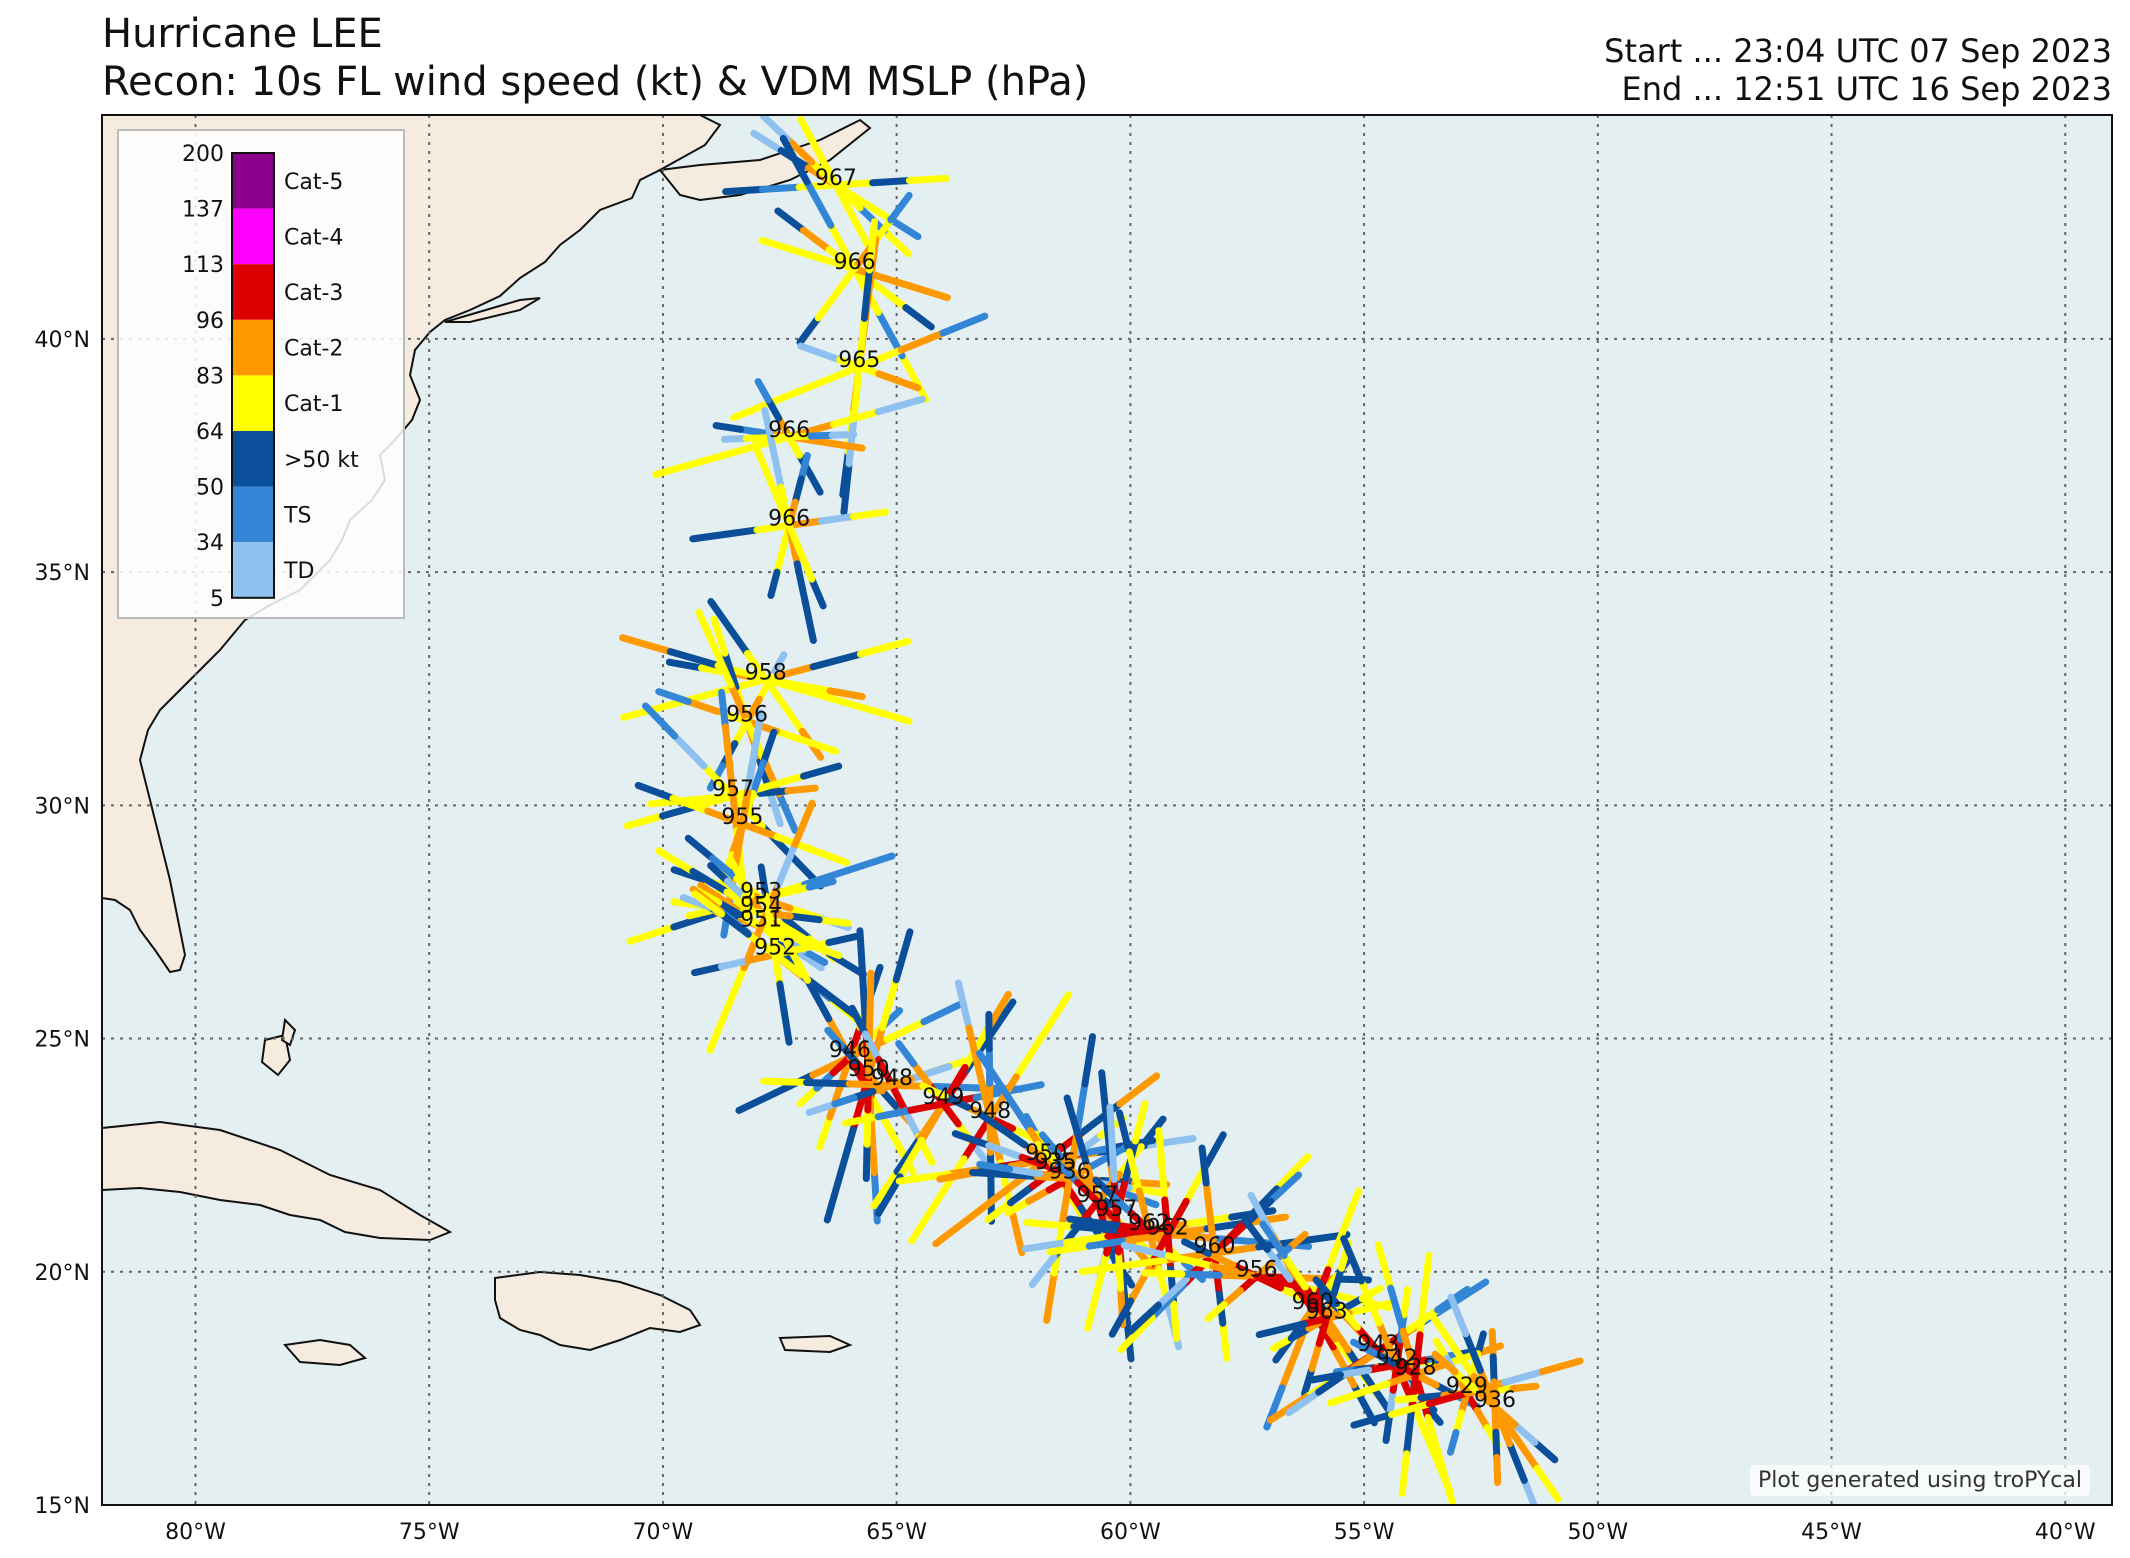  Describe the element at coordinates (203, 265) in the screenshot. I see `legend-bound-label: 113` at that location.